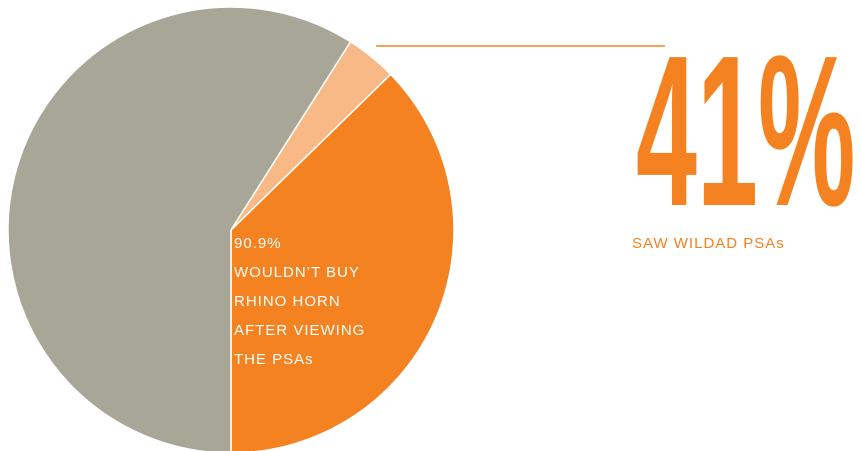 The width and height of the screenshot is (861, 451). I want to click on headline-caption: SAW WILDAD PSAs, so click(708, 243).